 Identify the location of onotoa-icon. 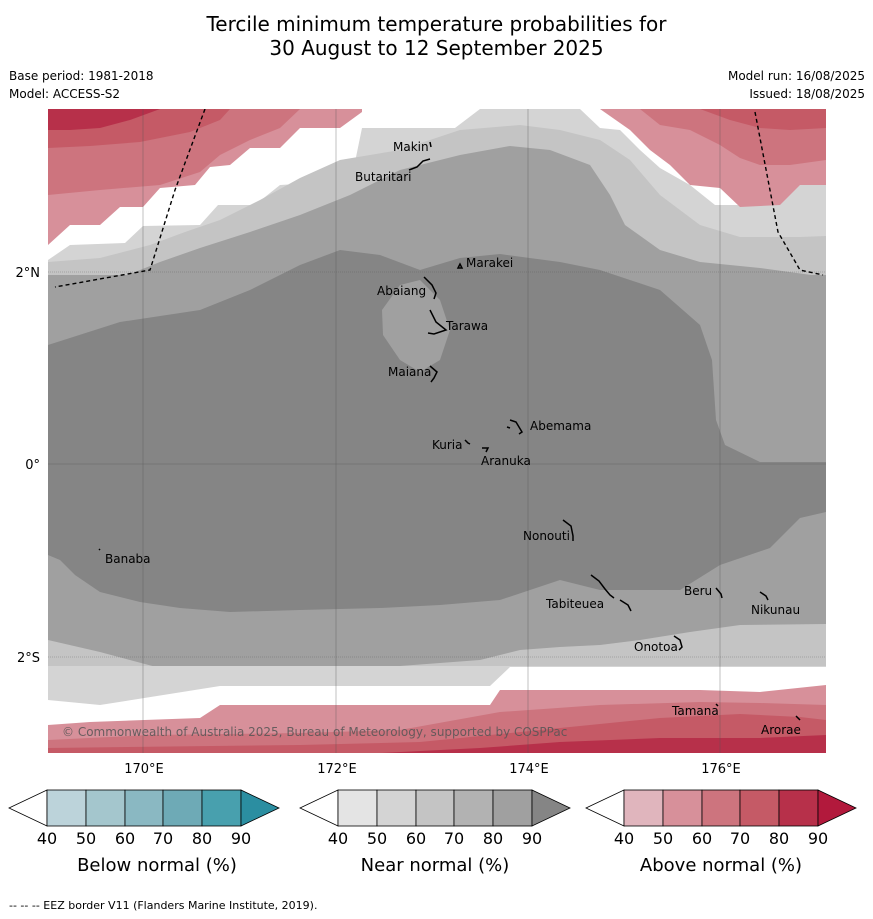
(678, 643).